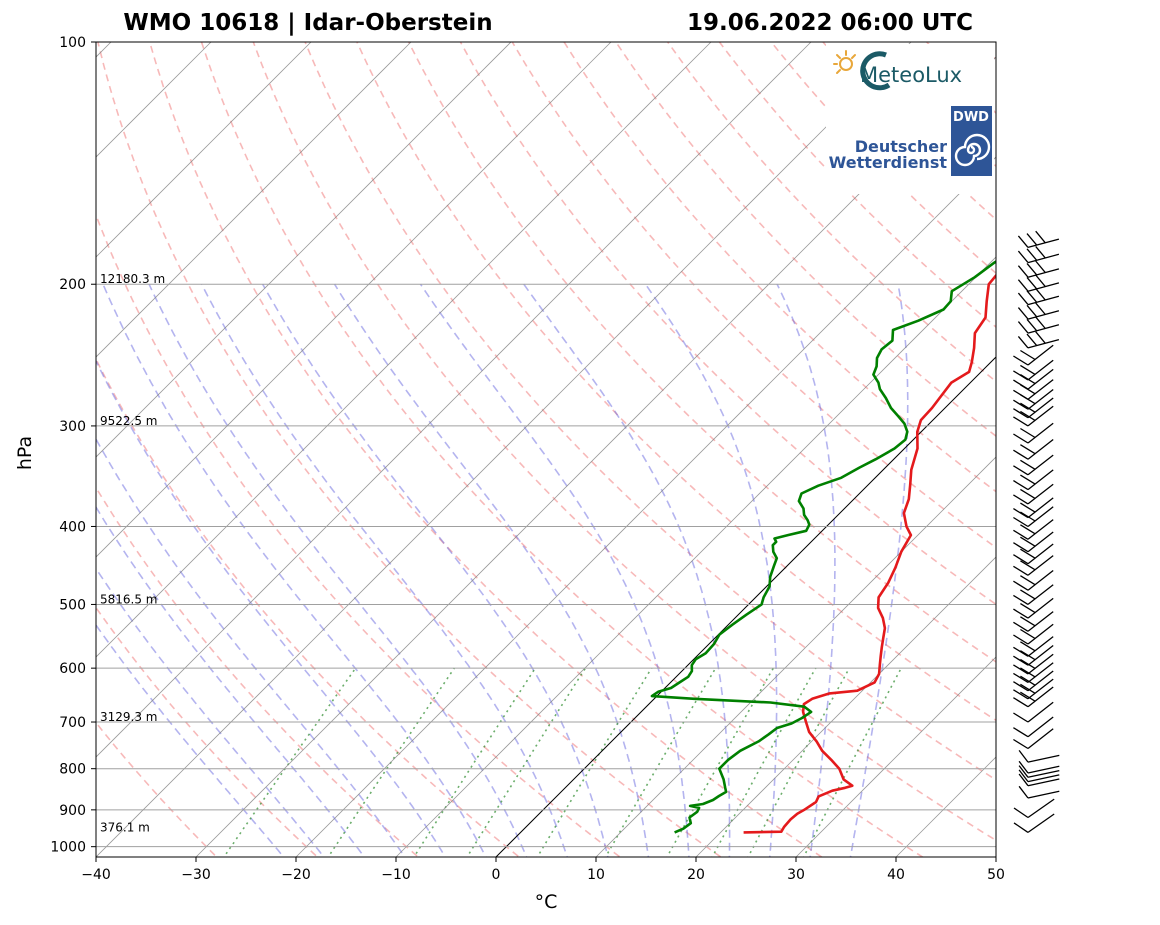 The height and width of the screenshot is (925, 1160). I want to click on temperature-line, so click(869, 553).